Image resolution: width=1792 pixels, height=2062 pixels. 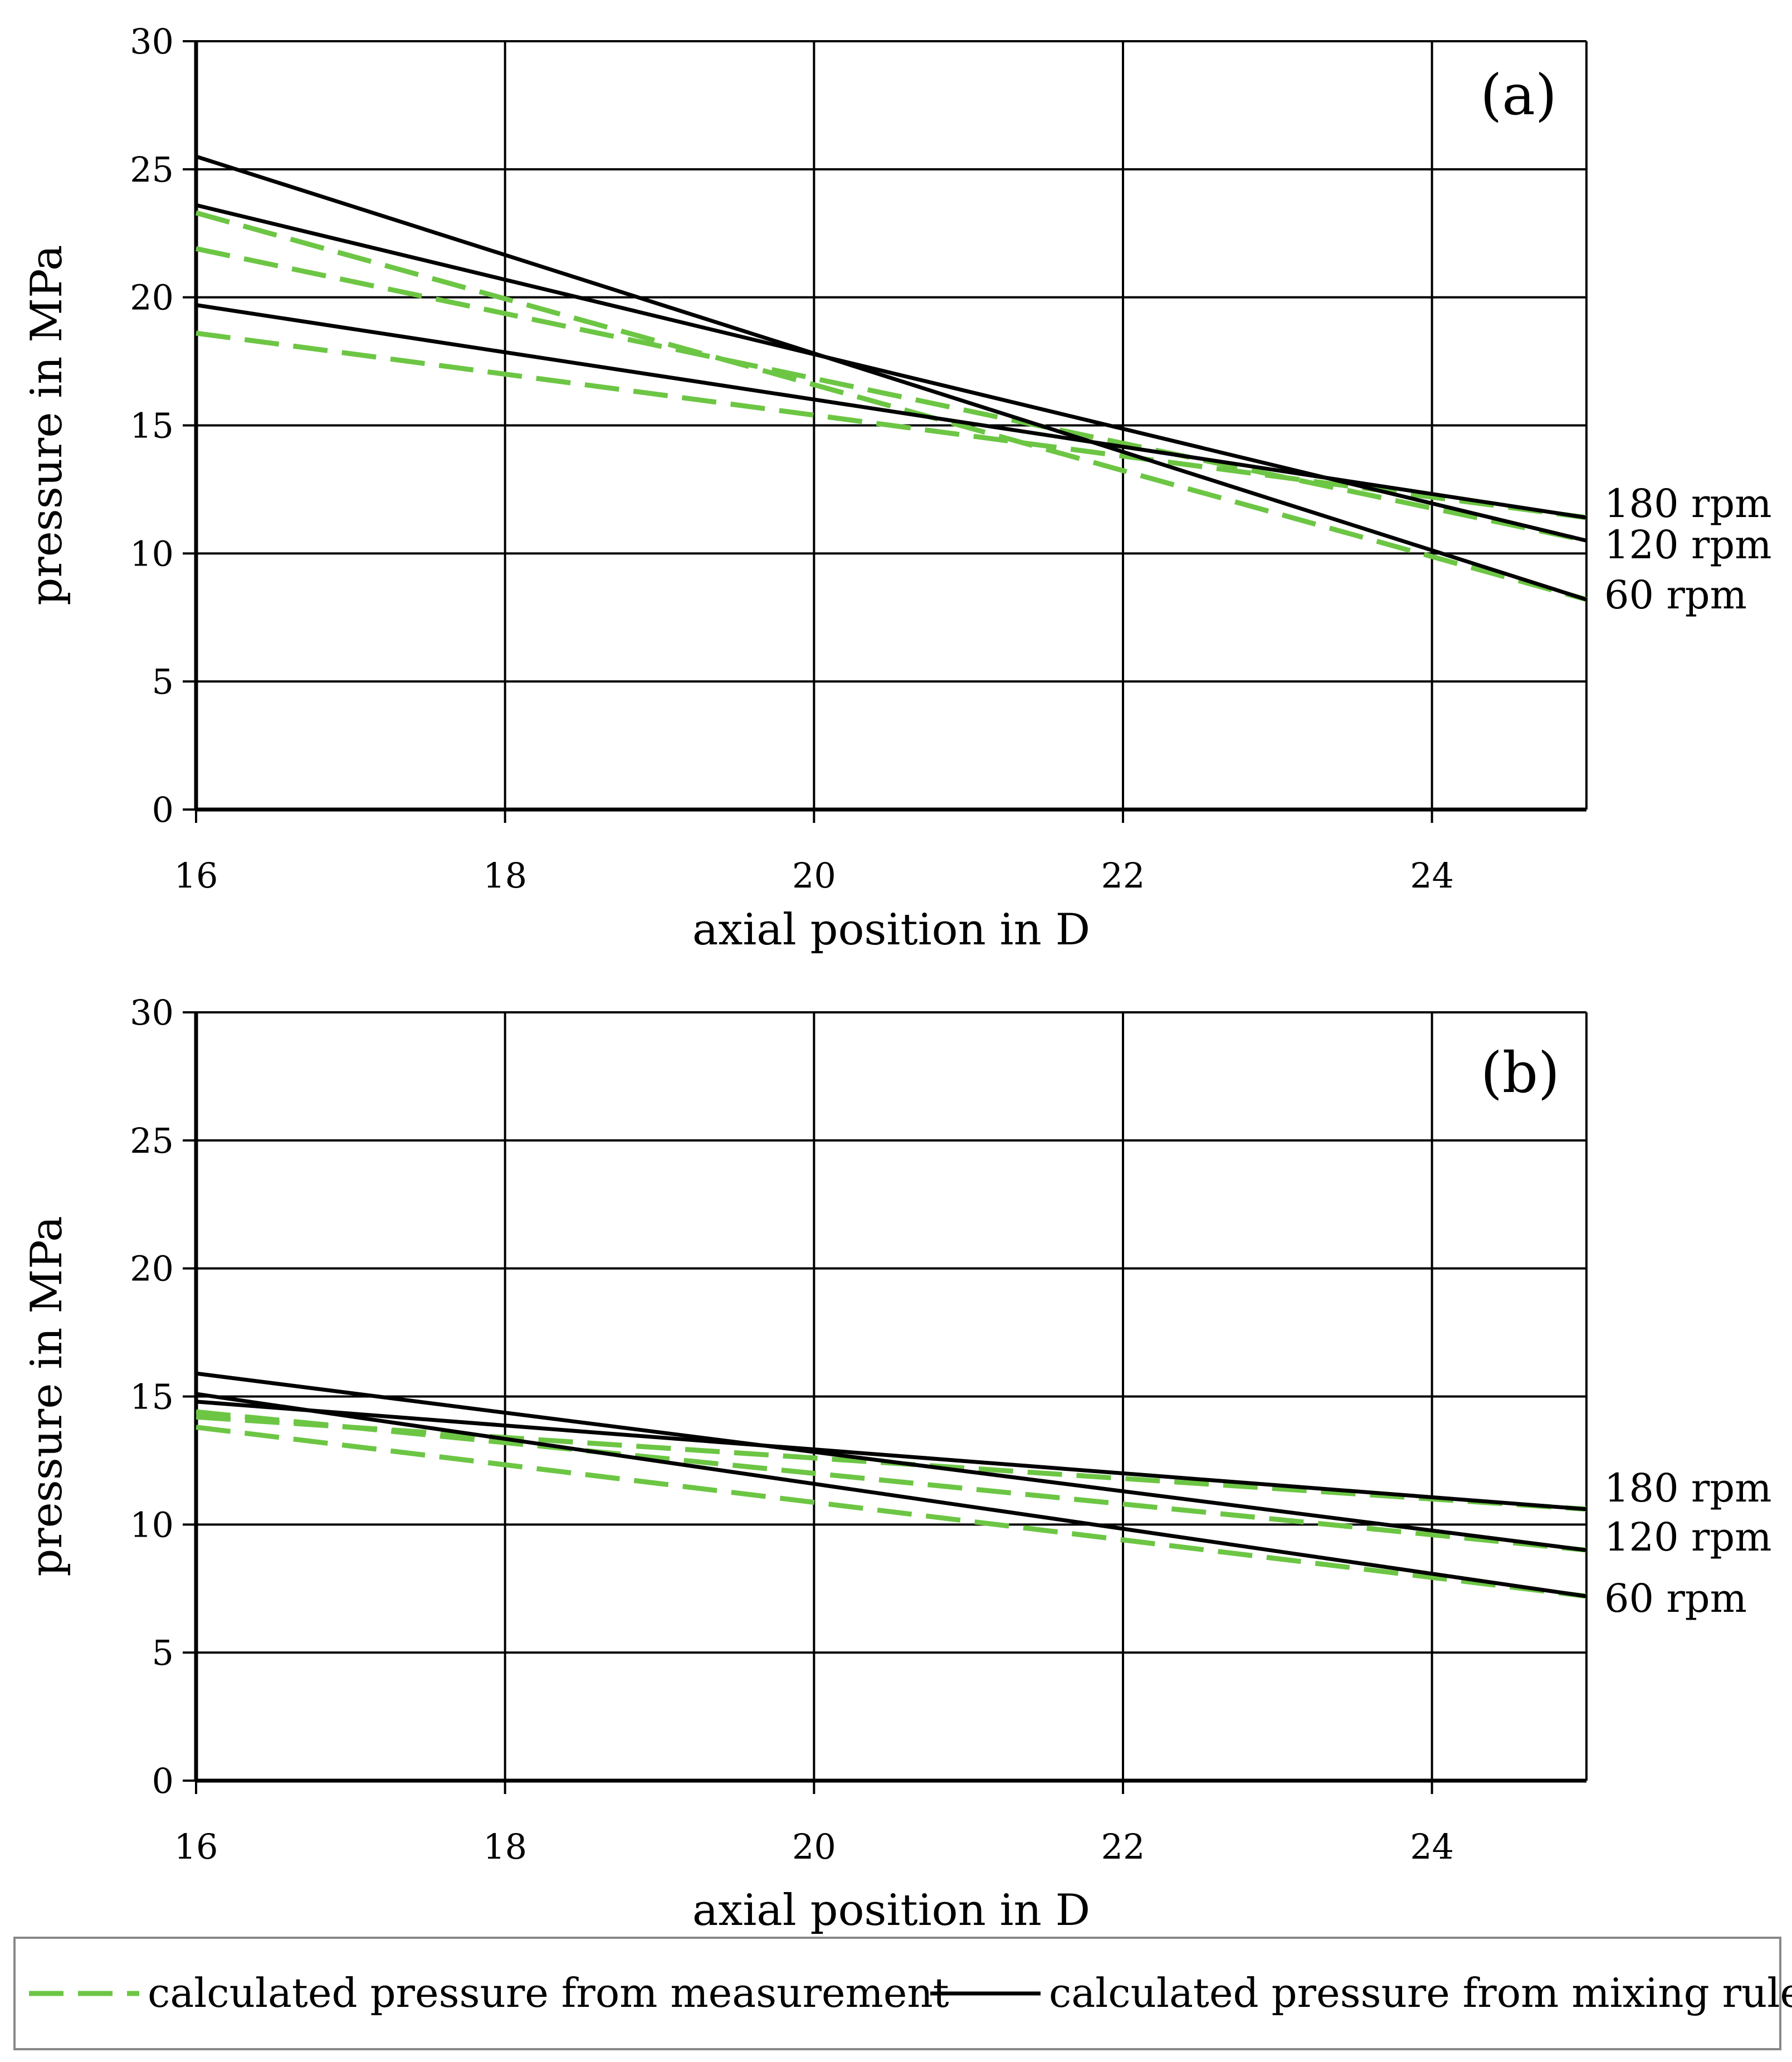 I want to click on legend-measurement-label: calculated pressure from measurement, so click(x=548, y=1993).